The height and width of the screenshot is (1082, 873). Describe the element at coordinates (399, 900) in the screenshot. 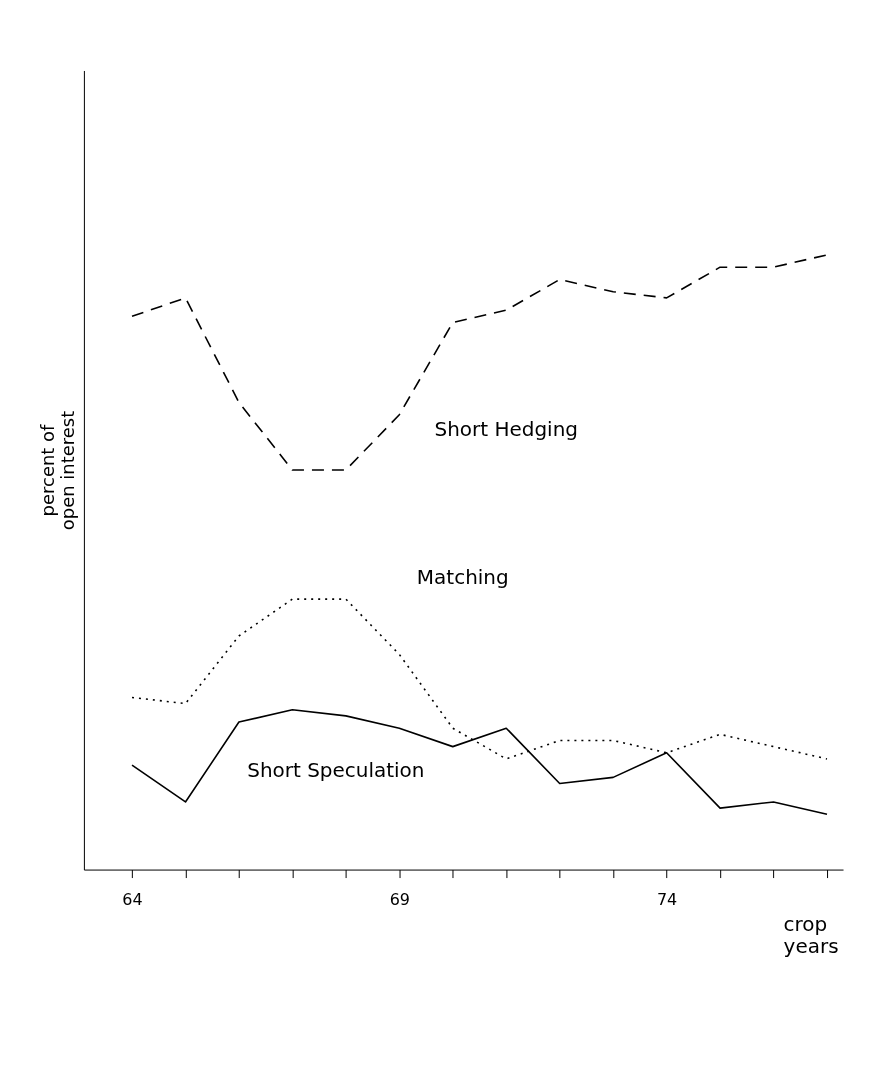

I see `x-tick-label: 69` at that location.